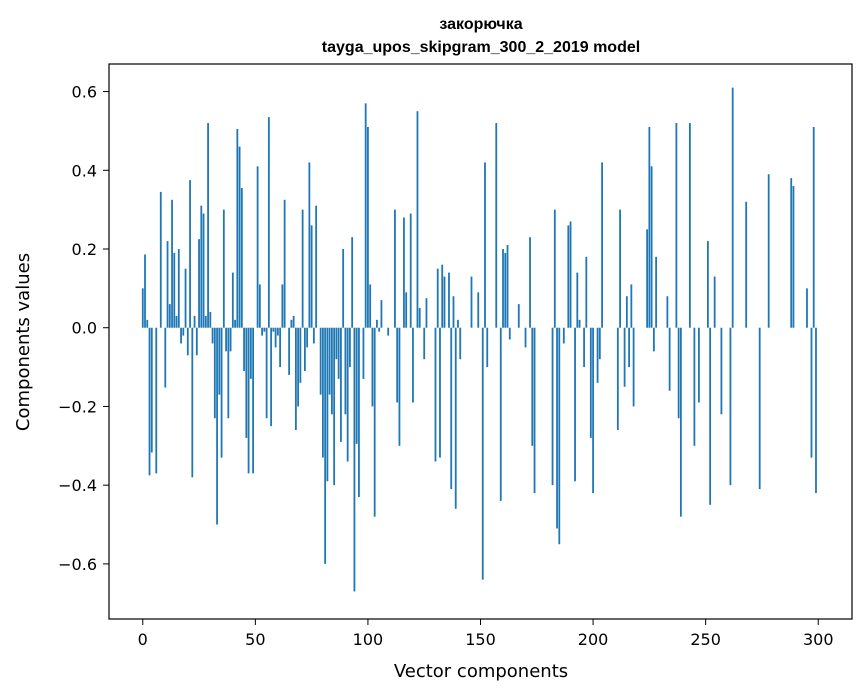 This screenshot has width=867, height=696. What do you see at coordinates (77, 406) in the screenshot?
I see `y-tick-label: −0.2` at bounding box center [77, 406].